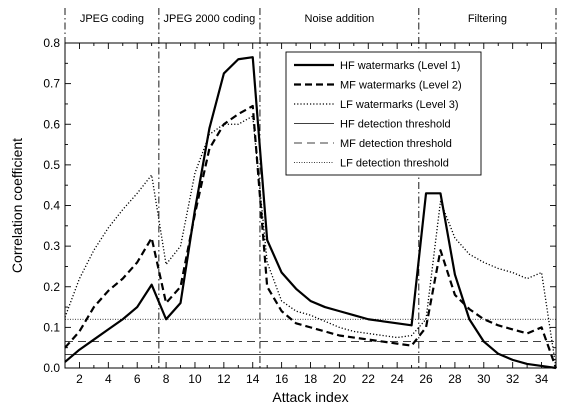 The height and width of the screenshot is (412, 587). Describe the element at coordinates (396, 144) in the screenshot. I see `legend-label: MF detection threshold` at that location.